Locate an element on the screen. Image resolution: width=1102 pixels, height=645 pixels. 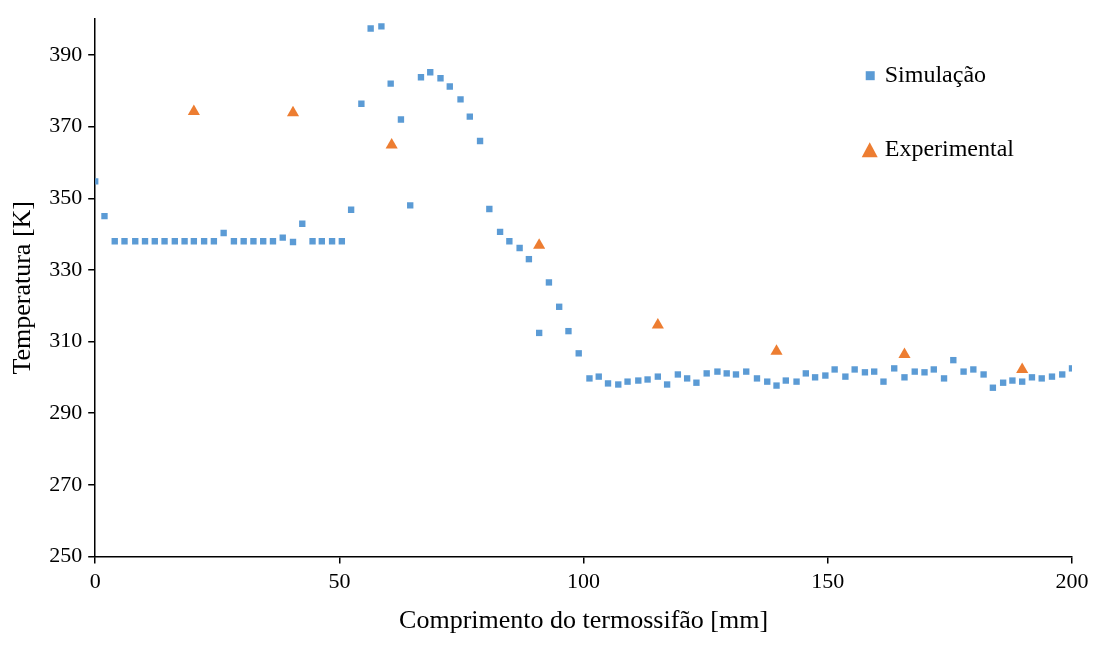
y-tick-label: 290 is located at coordinates (66, 411).